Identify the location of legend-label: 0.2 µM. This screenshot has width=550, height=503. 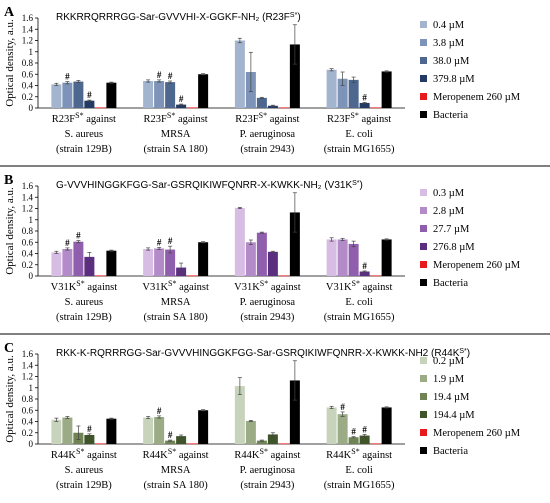
(449, 361).